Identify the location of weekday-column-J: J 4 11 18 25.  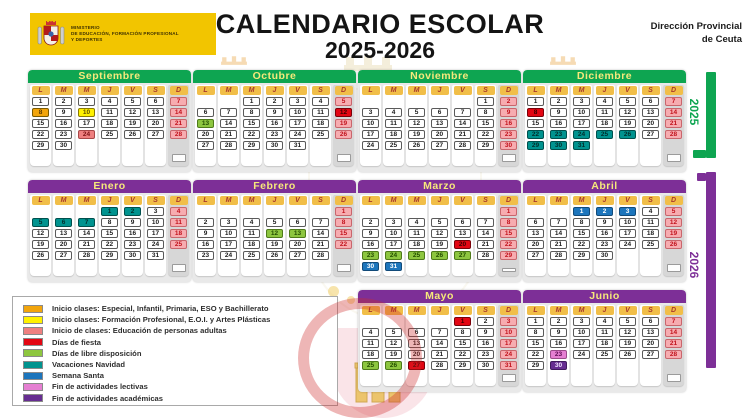
(604, 125).